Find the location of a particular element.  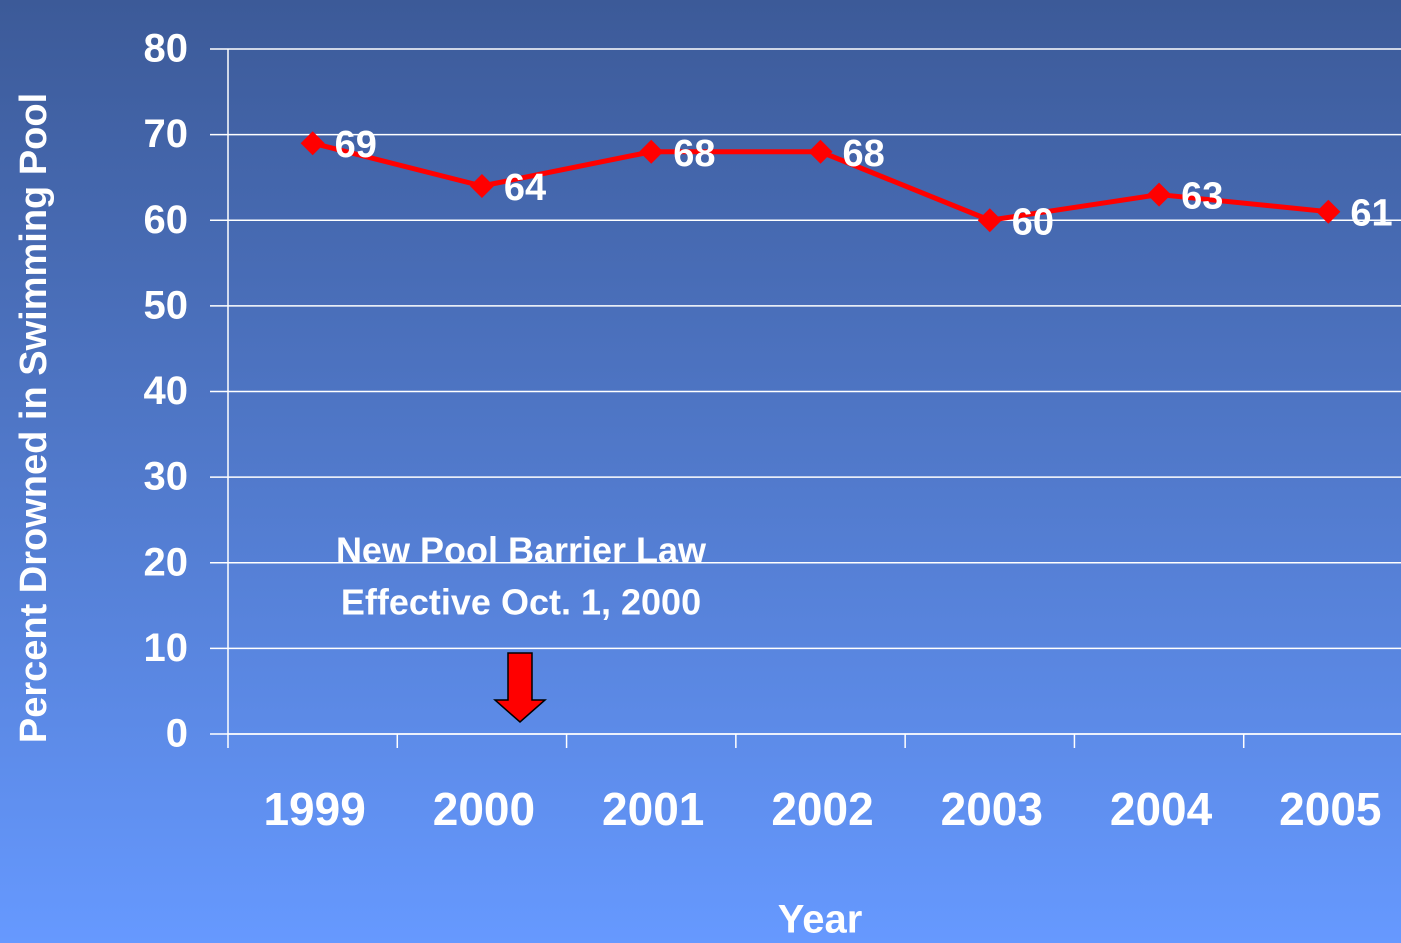

y-tick-label: 80 is located at coordinates (166, 49).